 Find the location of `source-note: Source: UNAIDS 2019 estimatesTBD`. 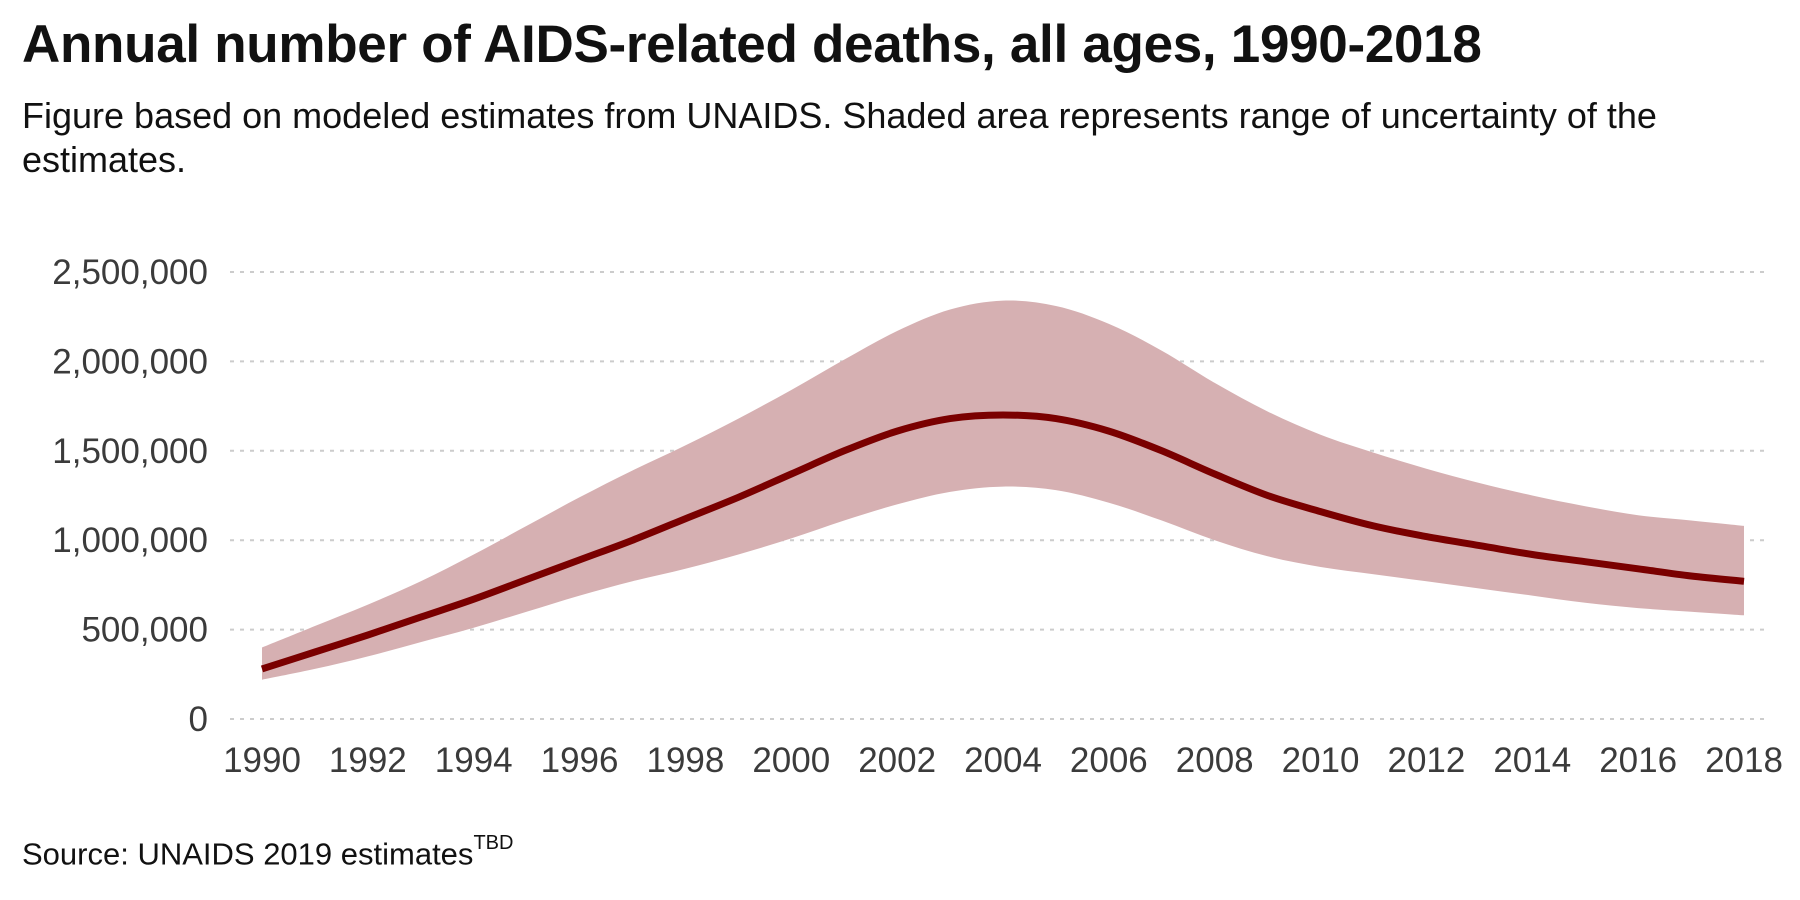

source-note: Source: UNAIDS 2019 estimatesTBD is located at coordinates (267, 852).